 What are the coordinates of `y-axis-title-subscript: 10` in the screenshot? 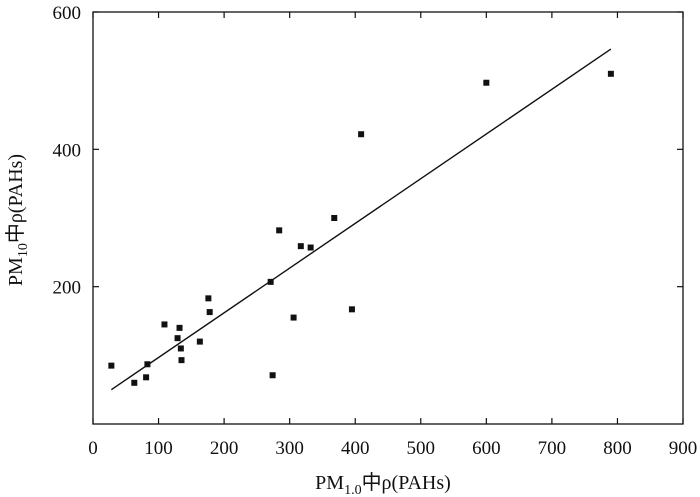 It's located at (23, 250).